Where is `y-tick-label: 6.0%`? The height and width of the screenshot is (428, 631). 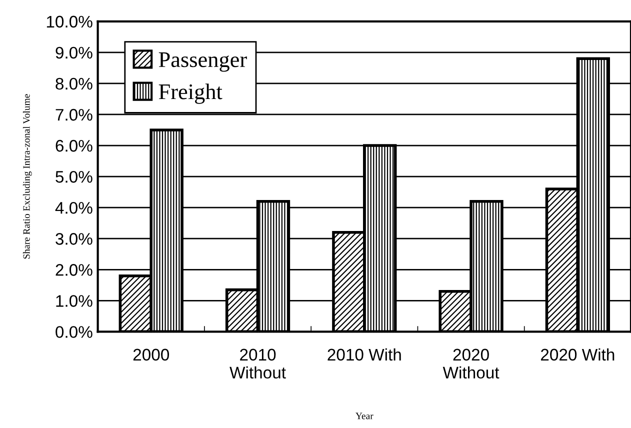 y-tick-label: 6.0% is located at coordinates (74, 146).